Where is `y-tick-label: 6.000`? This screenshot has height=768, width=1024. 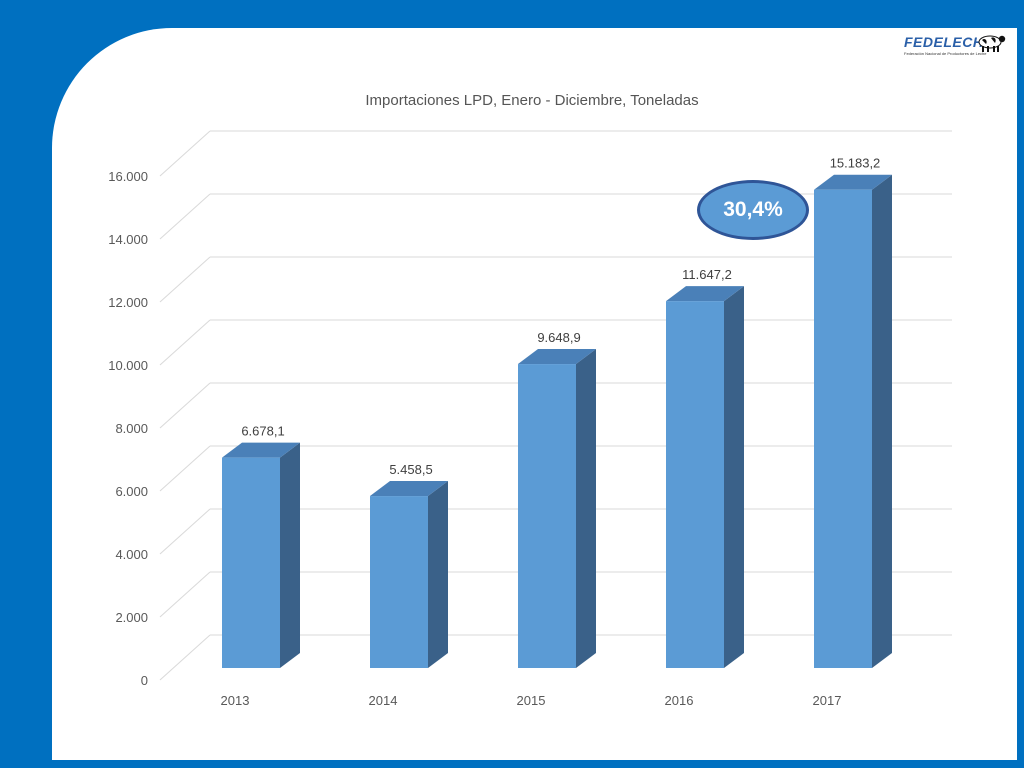 y-tick-label: 6.000 is located at coordinates (131, 491).